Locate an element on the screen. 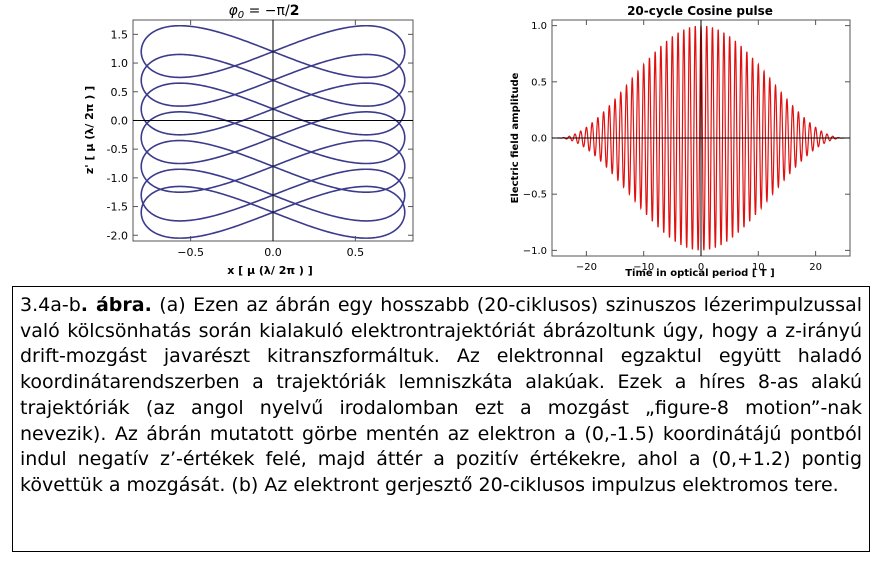 The width and height of the screenshot is (887, 563). chart-a-title-rest: = −π/ is located at coordinates (267, 11).